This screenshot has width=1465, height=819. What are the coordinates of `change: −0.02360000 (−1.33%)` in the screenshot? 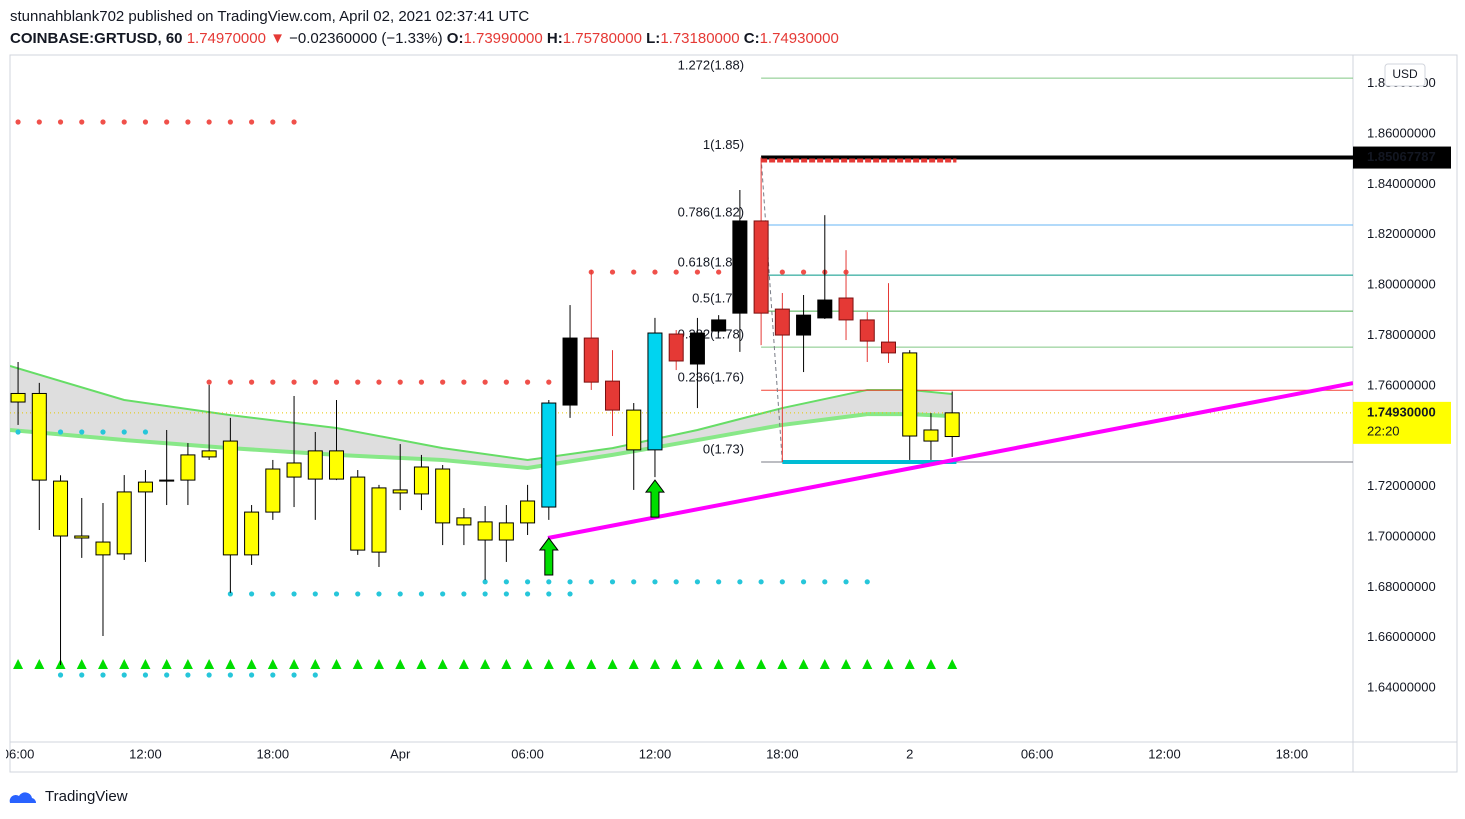 It's located at (366, 38).